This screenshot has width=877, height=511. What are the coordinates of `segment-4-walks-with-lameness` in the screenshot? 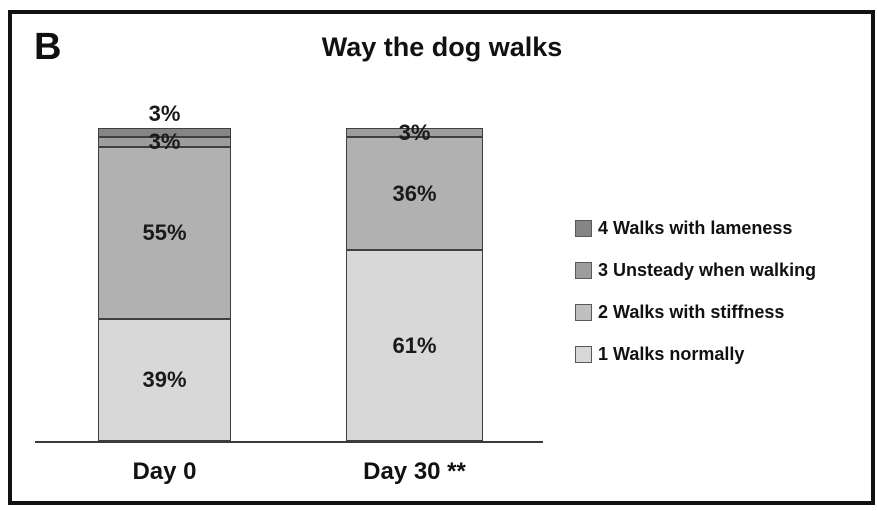 It's located at (164, 133).